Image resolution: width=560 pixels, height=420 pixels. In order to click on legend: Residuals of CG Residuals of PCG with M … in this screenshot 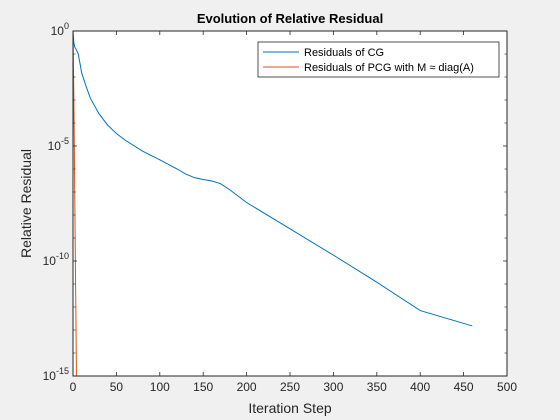, I will do `click(378, 59)`.